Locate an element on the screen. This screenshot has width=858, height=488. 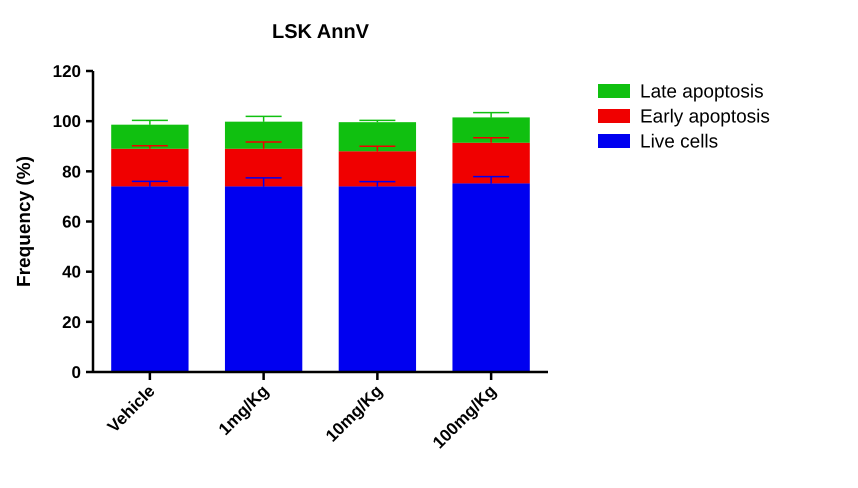
y-tick-label: 20 is located at coordinates (71, 322).